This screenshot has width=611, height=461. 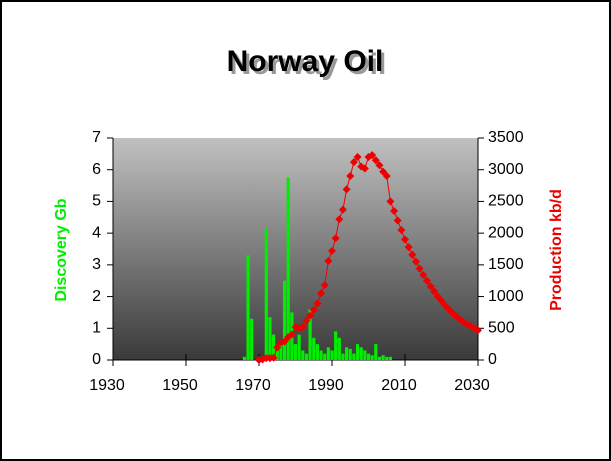 I want to click on y-tick-label: 3, so click(x=96, y=264).